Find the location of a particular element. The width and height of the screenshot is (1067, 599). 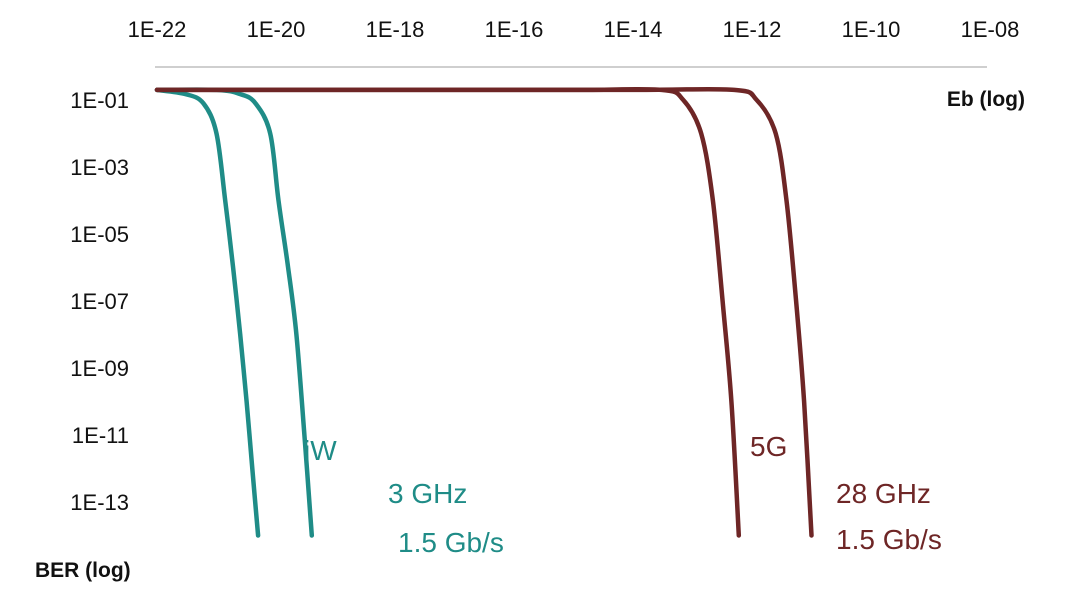

x-tick-label: 1E-20 is located at coordinates (276, 29).